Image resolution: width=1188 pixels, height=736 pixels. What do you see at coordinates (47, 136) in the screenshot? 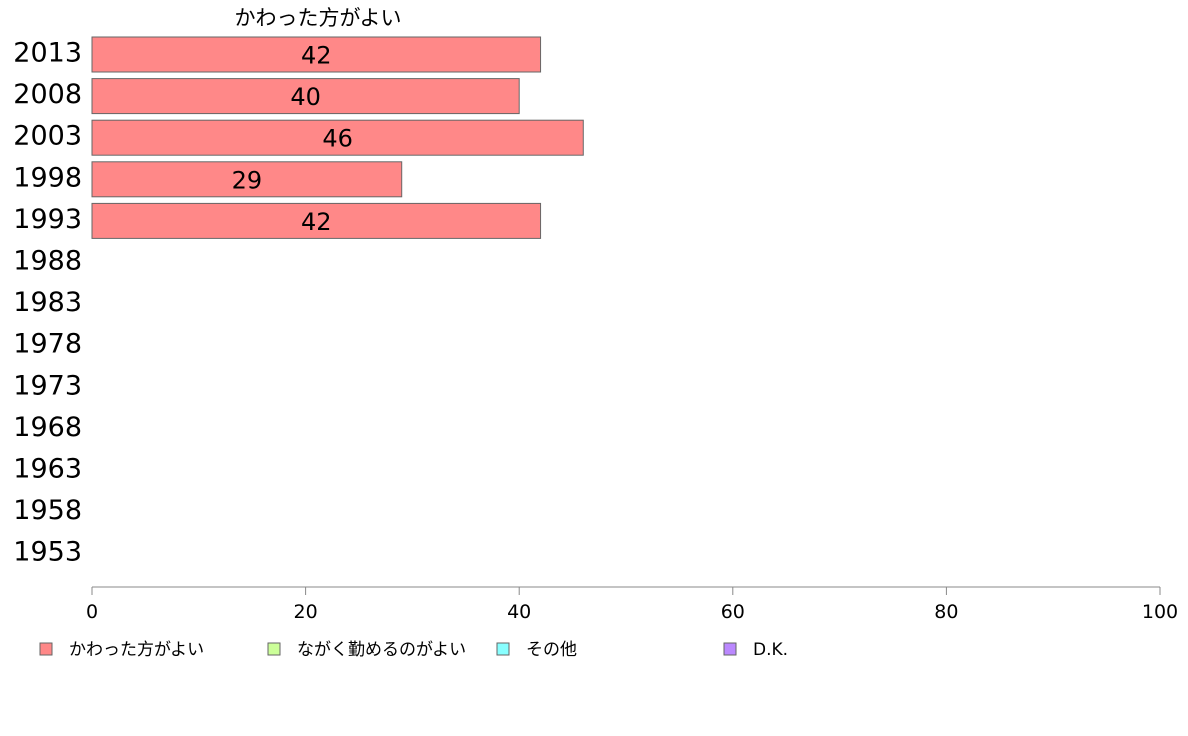
I see `category-label-2003: 2003` at bounding box center [47, 136].